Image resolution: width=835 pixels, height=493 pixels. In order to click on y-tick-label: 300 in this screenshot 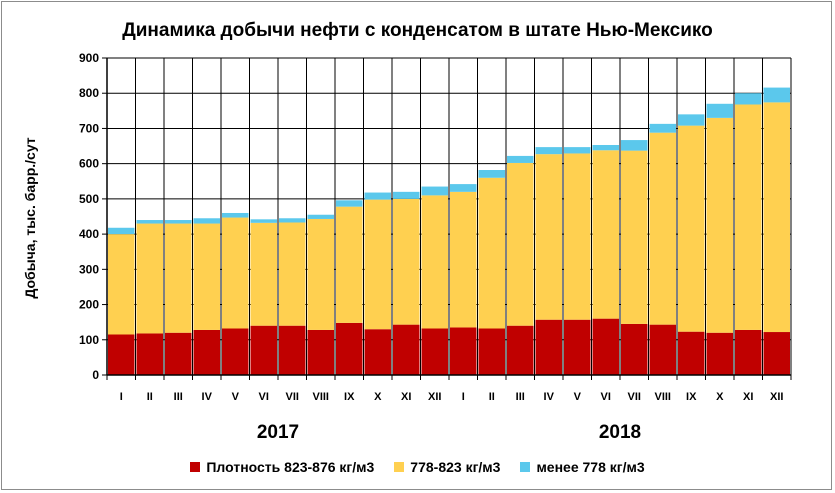, I will do `click(89, 269)`.